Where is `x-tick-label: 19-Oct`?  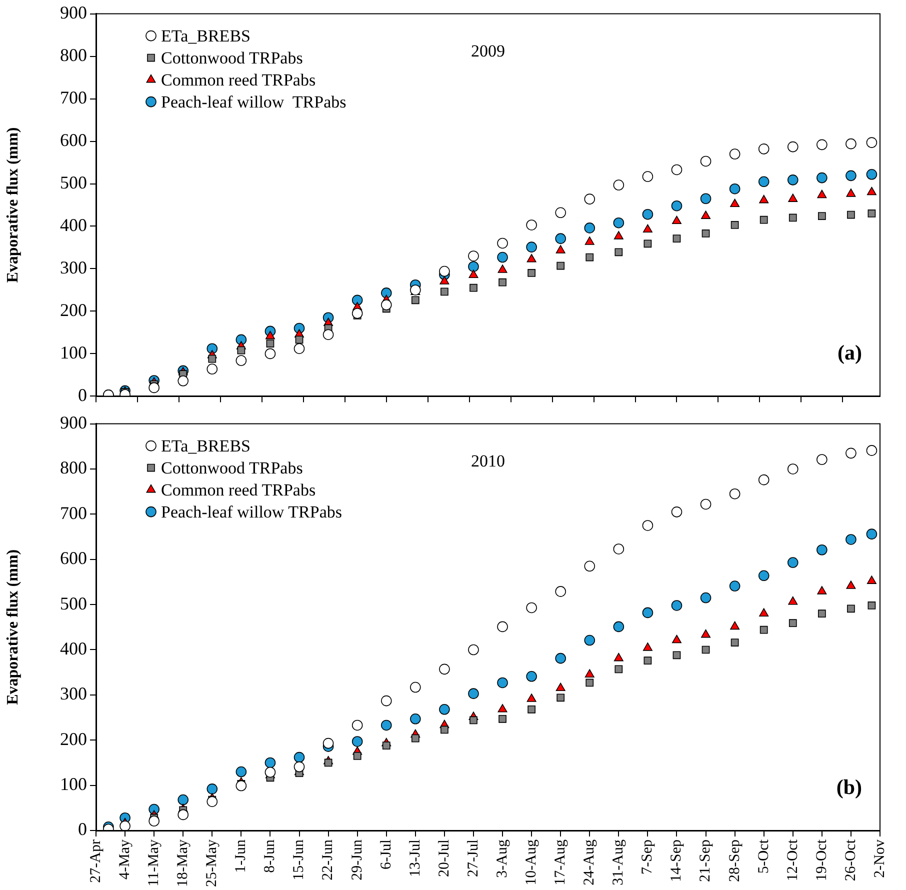
x-tick-label: 19-Oct is located at coordinates (822, 860).